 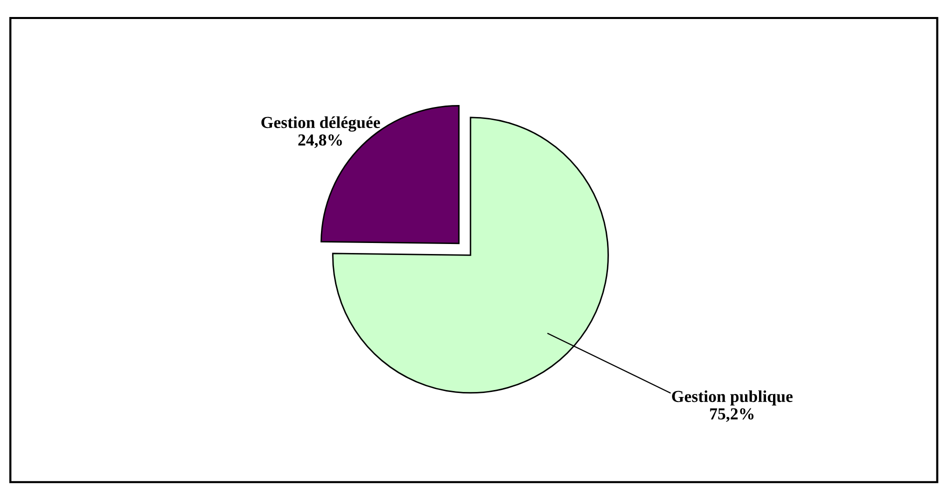 What do you see at coordinates (320, 141) in the screenshot?
I see `data-label: 24,8%` at bounding box center [320, 141].